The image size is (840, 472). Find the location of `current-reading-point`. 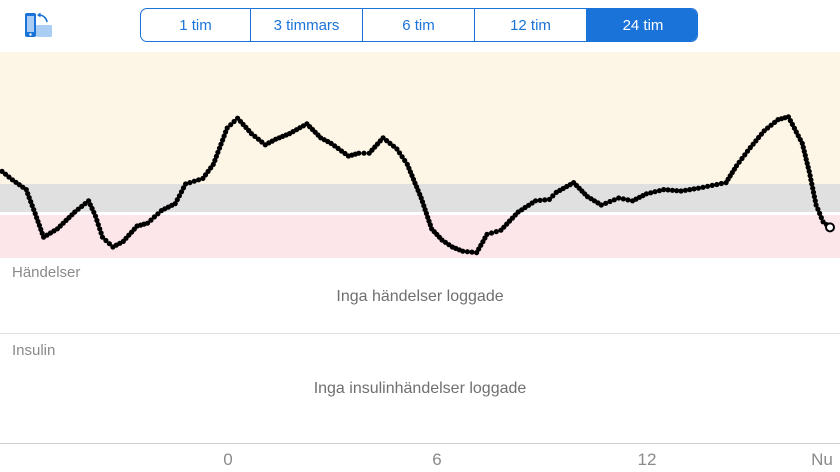

current-reading-point is located at coordinates (830, 227).